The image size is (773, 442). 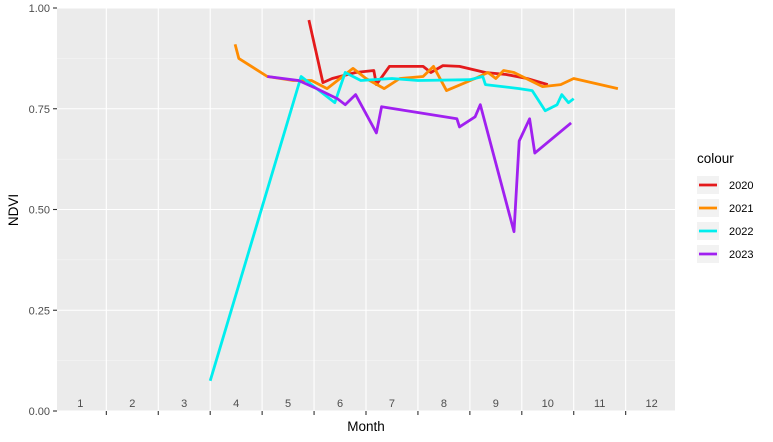 I want to click on legend-label-2021: 2021, so click(x=741, y=209).